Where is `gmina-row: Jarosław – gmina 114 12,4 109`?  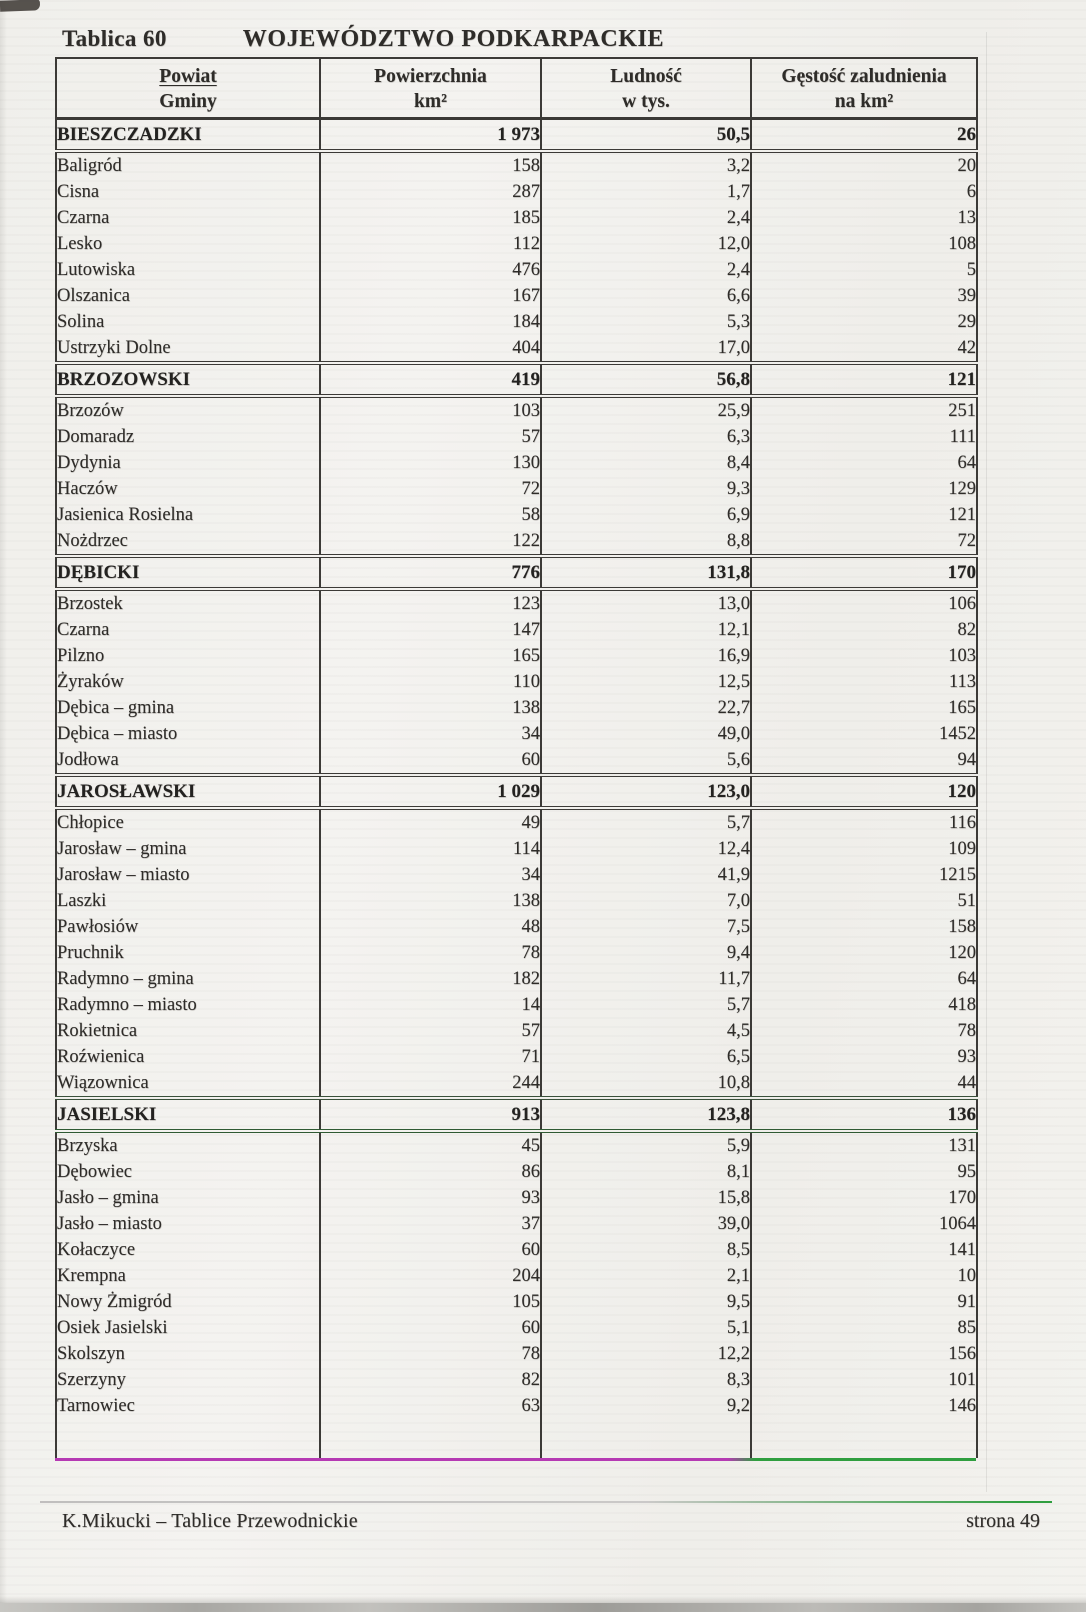 gmina-row: Jarosław – gmina 114 12,4 109 is located at coordinates (516, 849).